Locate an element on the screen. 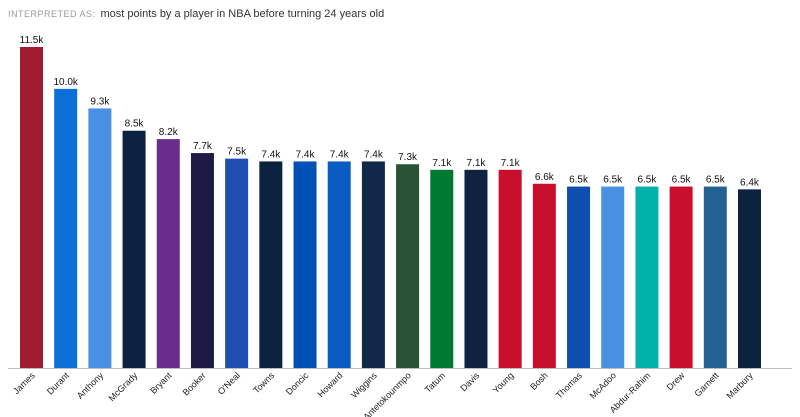  x-tick-label: Booker is located at coordinates (194, 383).